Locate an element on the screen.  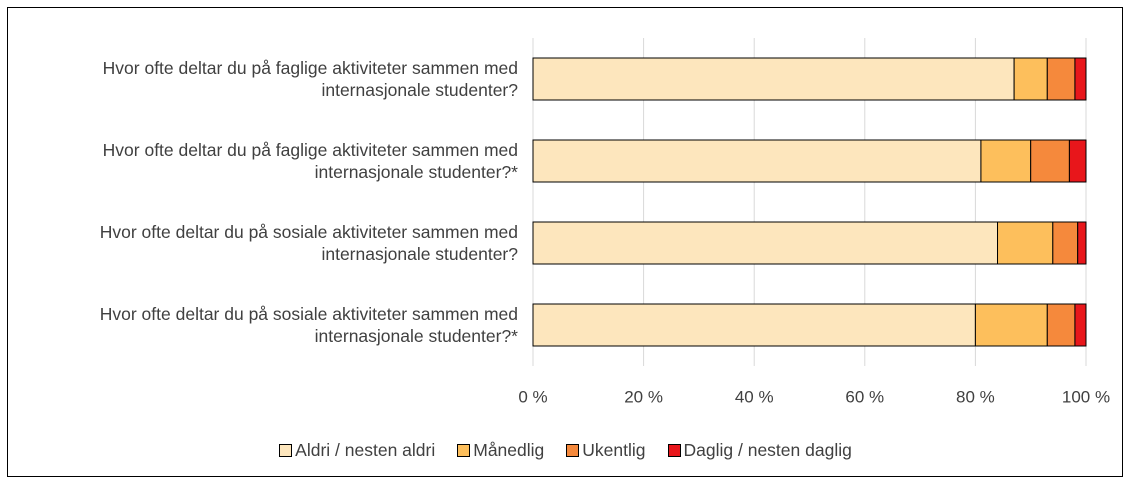
legend-item: Aldri / nesten aldri is located at coordinates (357, 450).